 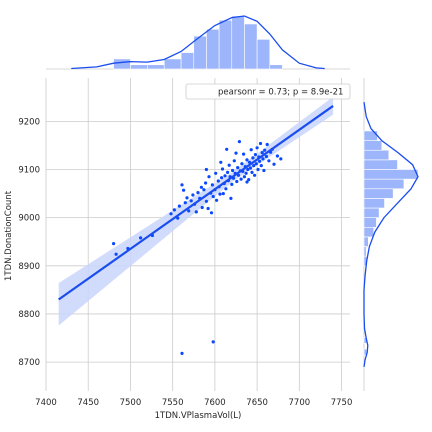 What do you see at coordinates (46, 403) in the screenshot?
I see `x-tick-label: 7400` at bounding box center [46, 403].